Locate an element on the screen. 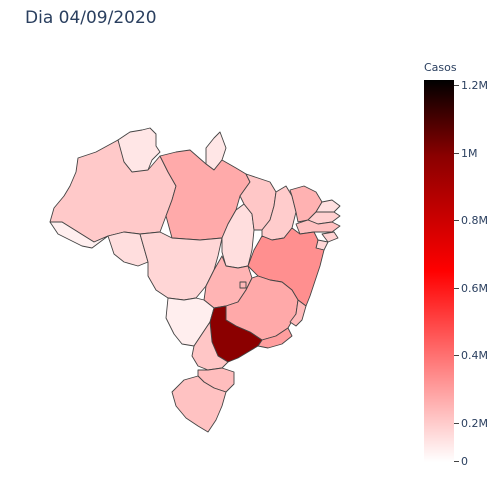 This screenshot has height=500, width=500. colorbar-tick-label: 1M is located at coordinates (469, 153).